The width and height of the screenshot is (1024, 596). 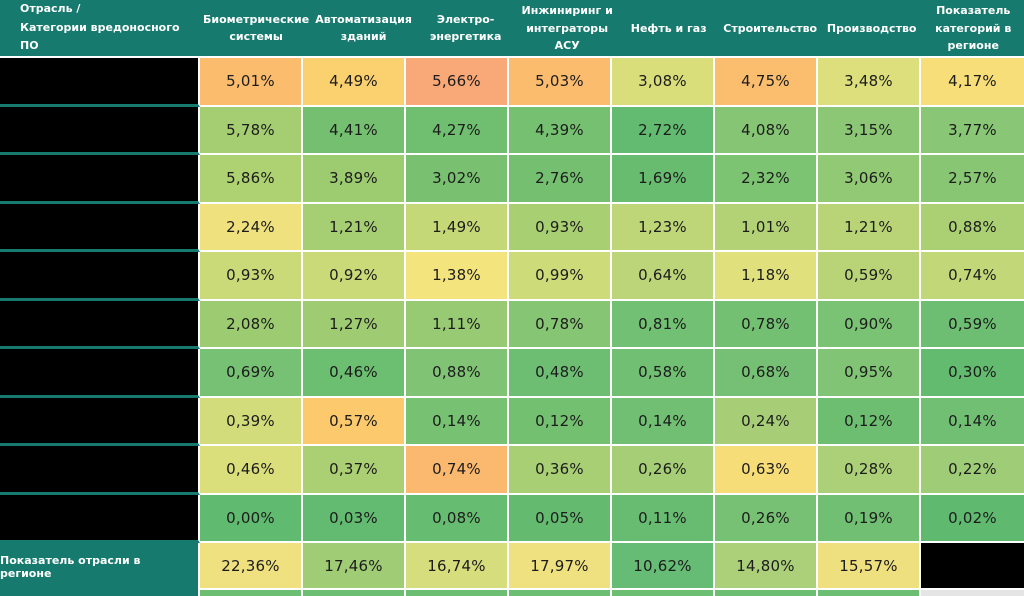 I want to click on heatmap-cell: 3,48%, so click(x=869, y=82).